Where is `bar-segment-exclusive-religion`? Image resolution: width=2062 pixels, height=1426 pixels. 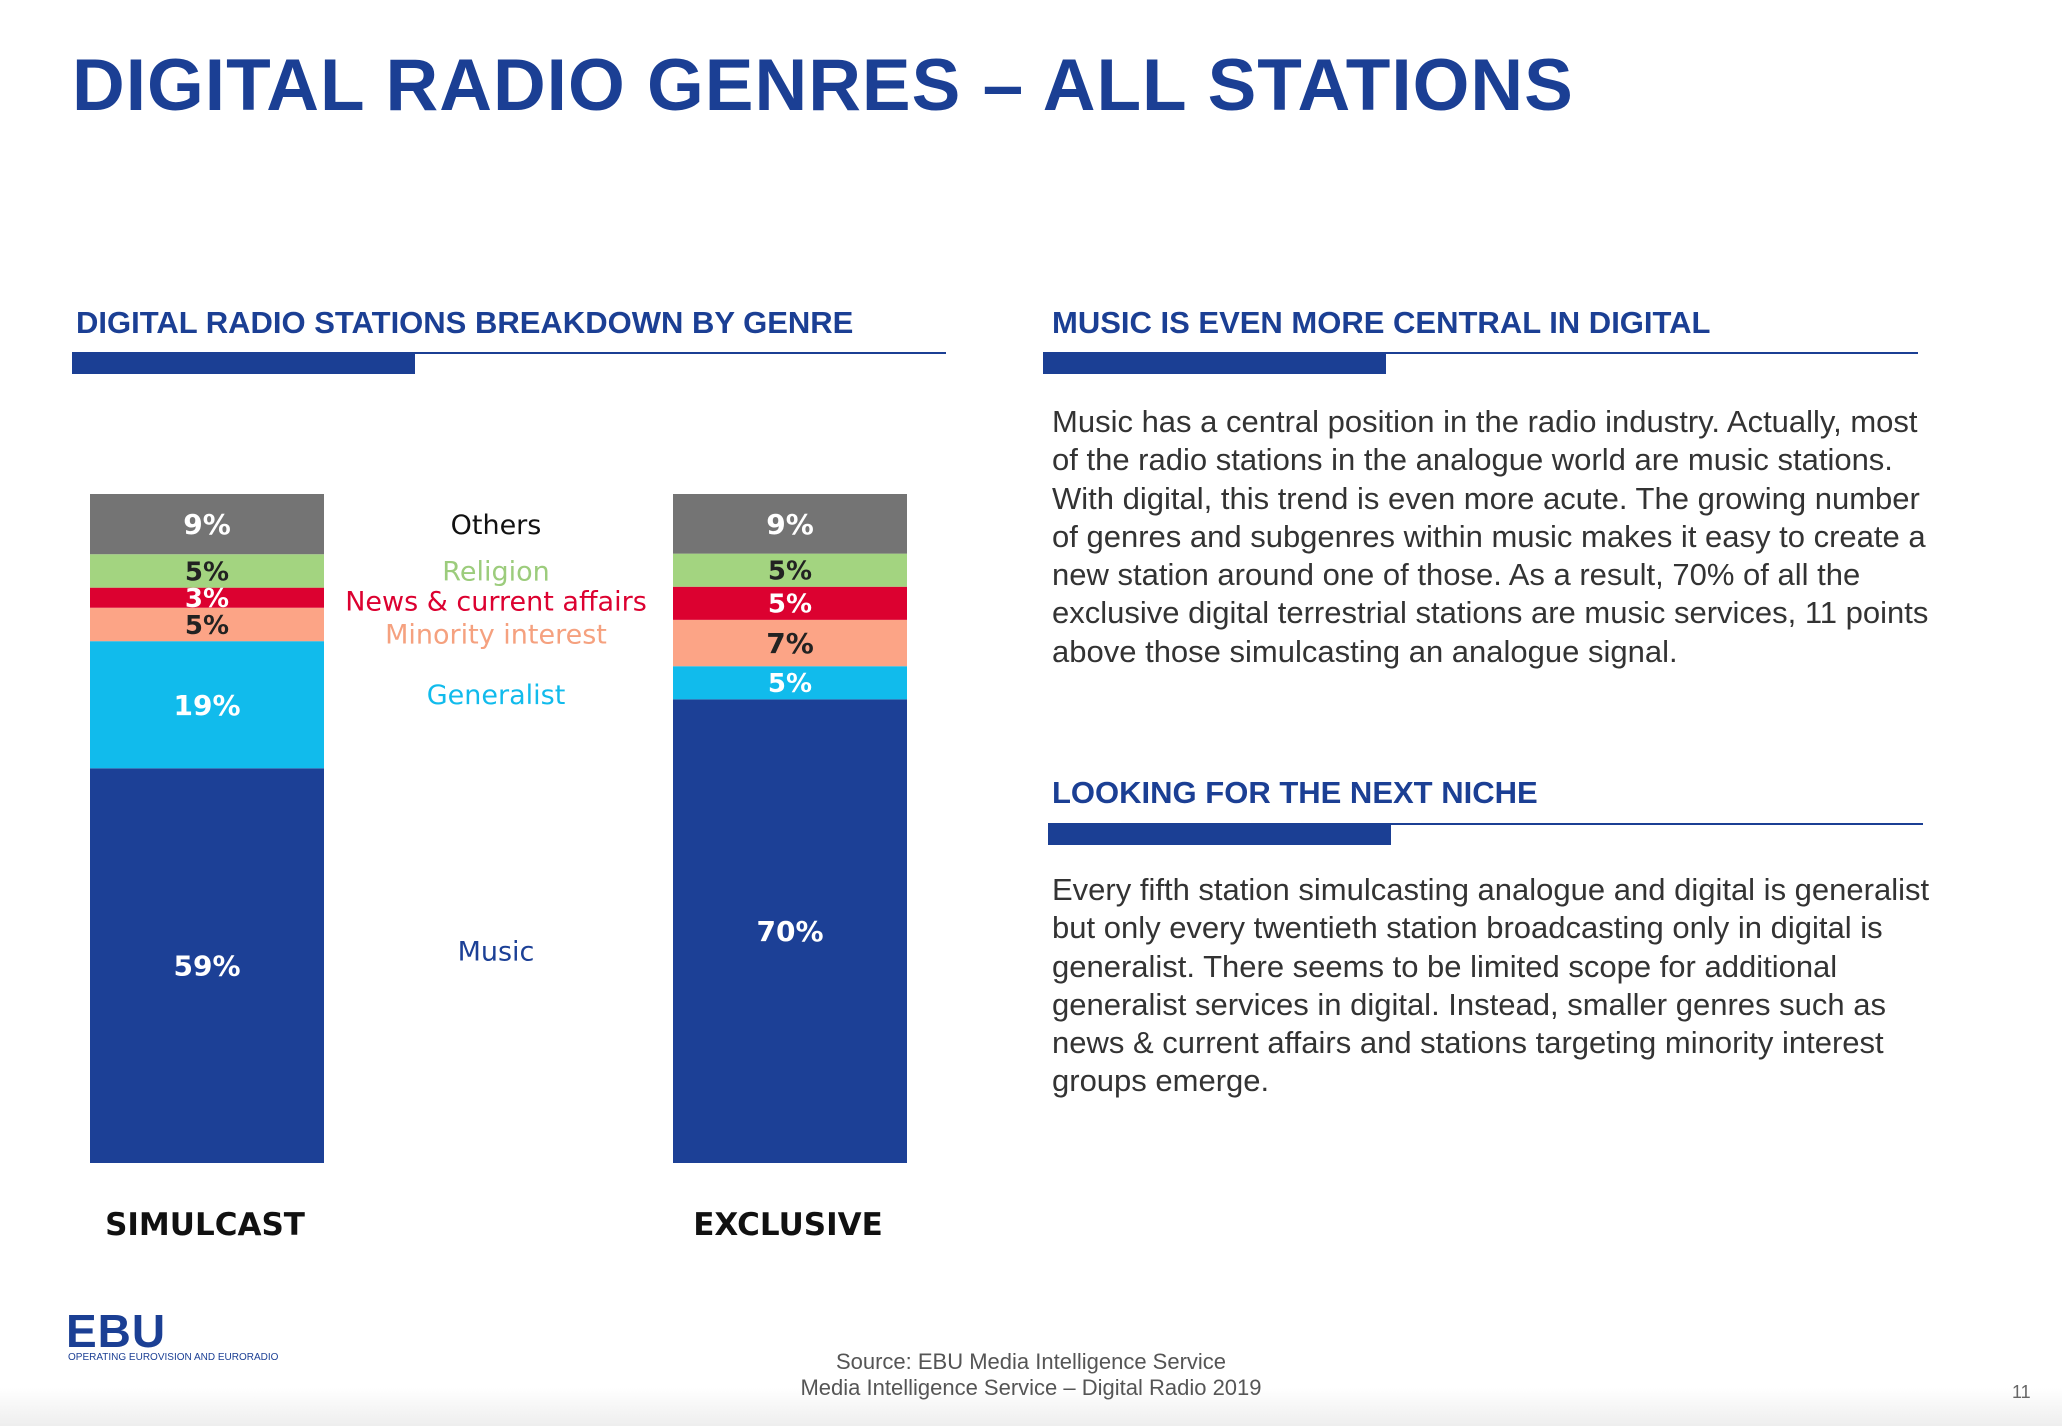 bar-segment-exclusive-religion is located at coordinates (790, 570).